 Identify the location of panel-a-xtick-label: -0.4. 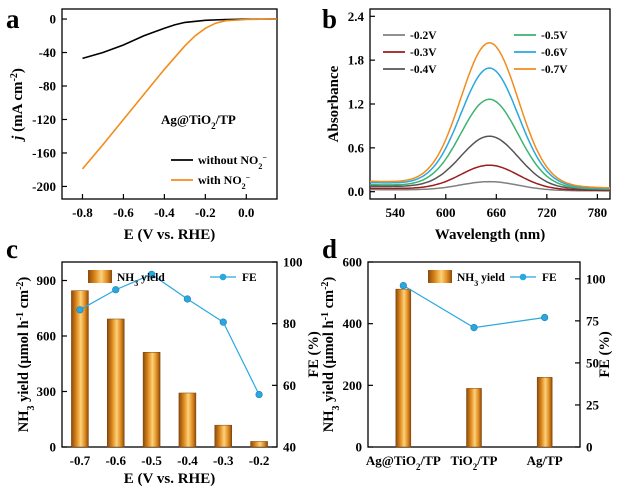
(164, 212).